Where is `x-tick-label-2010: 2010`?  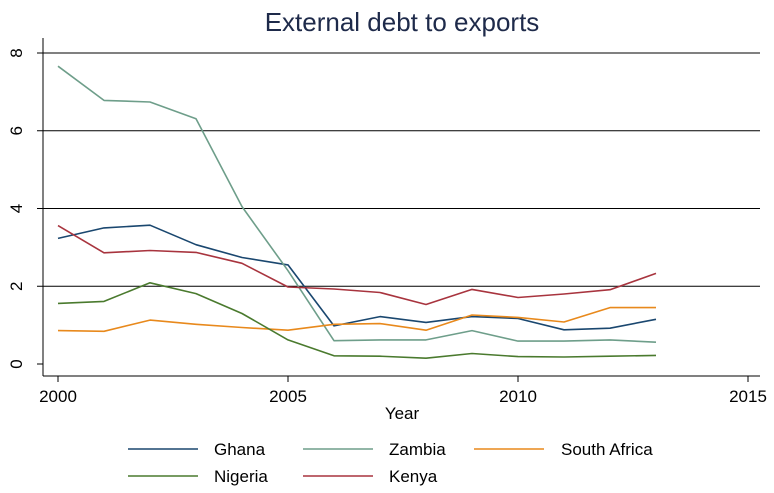 x-tick-label-2010: 2010 is located at coordinates (518, 396).